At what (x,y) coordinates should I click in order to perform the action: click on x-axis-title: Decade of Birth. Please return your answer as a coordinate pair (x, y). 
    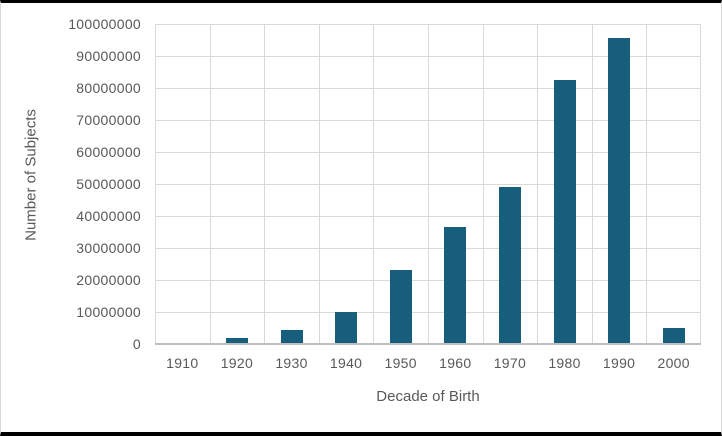
    Looking at the image, I should click on (428, 396).